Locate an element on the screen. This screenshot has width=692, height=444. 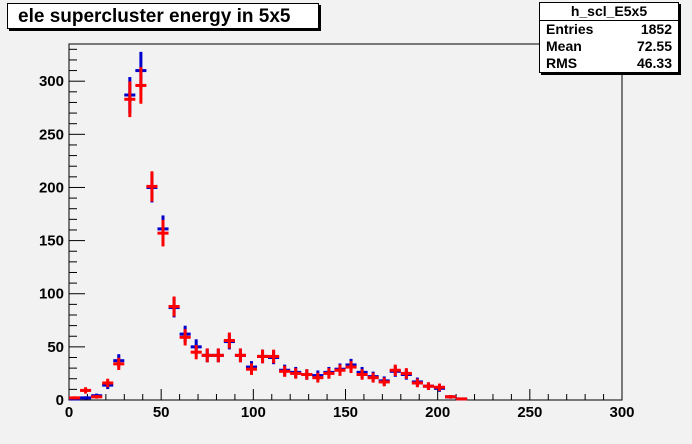
stats-value: 1852 is located at coordinates (656, 29).